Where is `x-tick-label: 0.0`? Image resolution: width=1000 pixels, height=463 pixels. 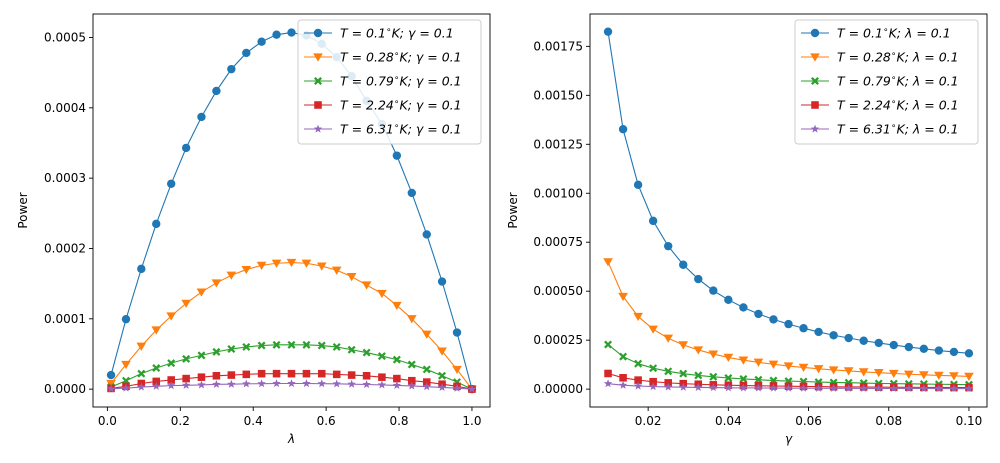 x-tick-label: 0.0 is located at coordinates (107, 421).